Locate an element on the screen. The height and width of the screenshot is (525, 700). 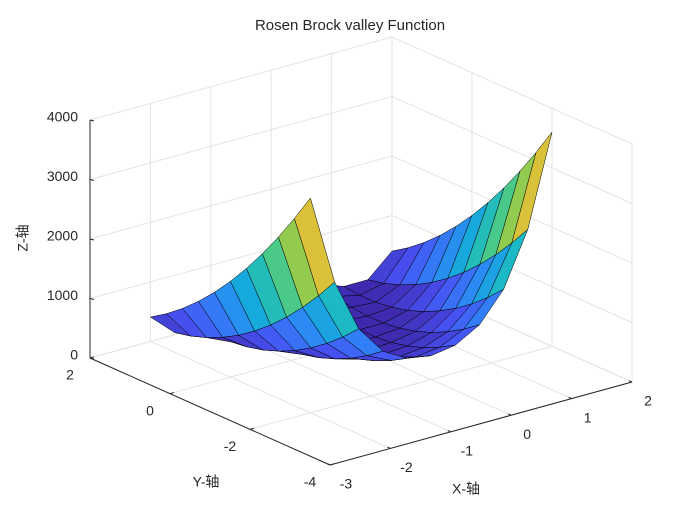
y-tick-label: 2 is located at coordinates (70, 375).